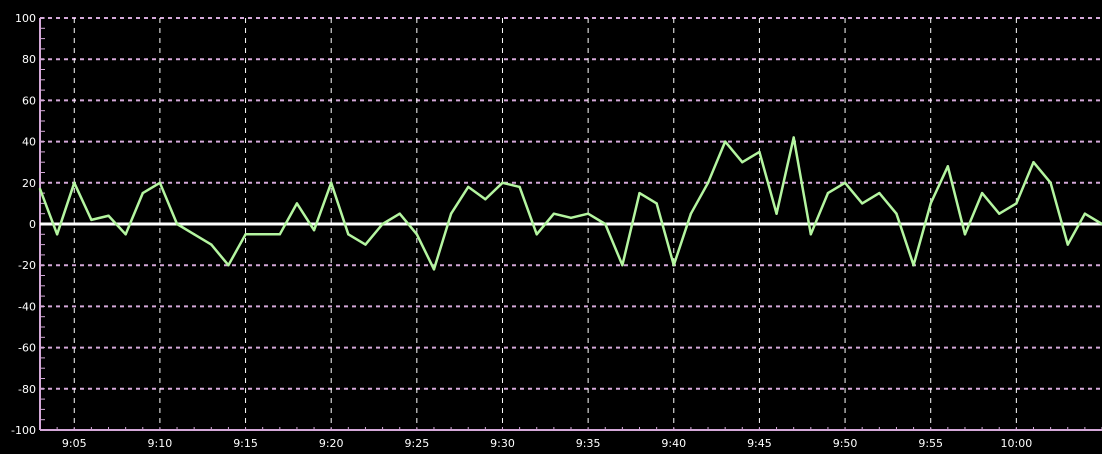 The height and width of the screenshot is (454, 1102). Describe the element at coordinates (759, 443) in the screenshot. I see `x-tick-label: 9:45` at that location.